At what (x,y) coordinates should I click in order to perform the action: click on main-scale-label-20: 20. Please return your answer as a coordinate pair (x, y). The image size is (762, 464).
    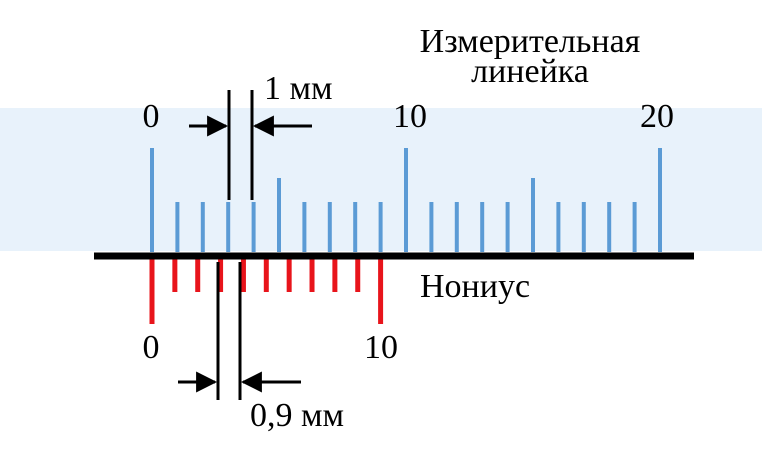
    Looking at the image, I should click on (657, 116).